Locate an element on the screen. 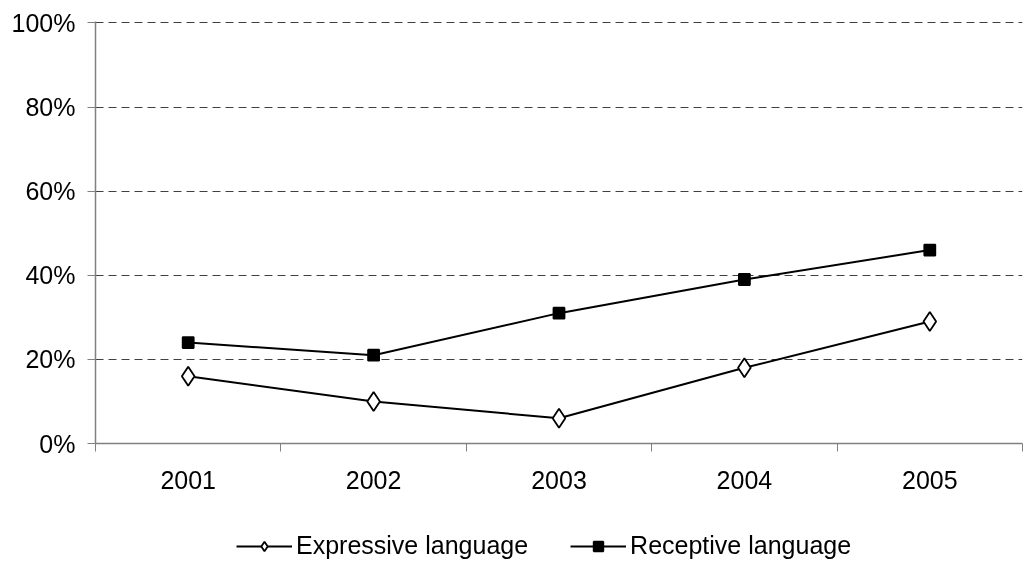  x-tick-label: 2004 is located at coordinates (744, 479).